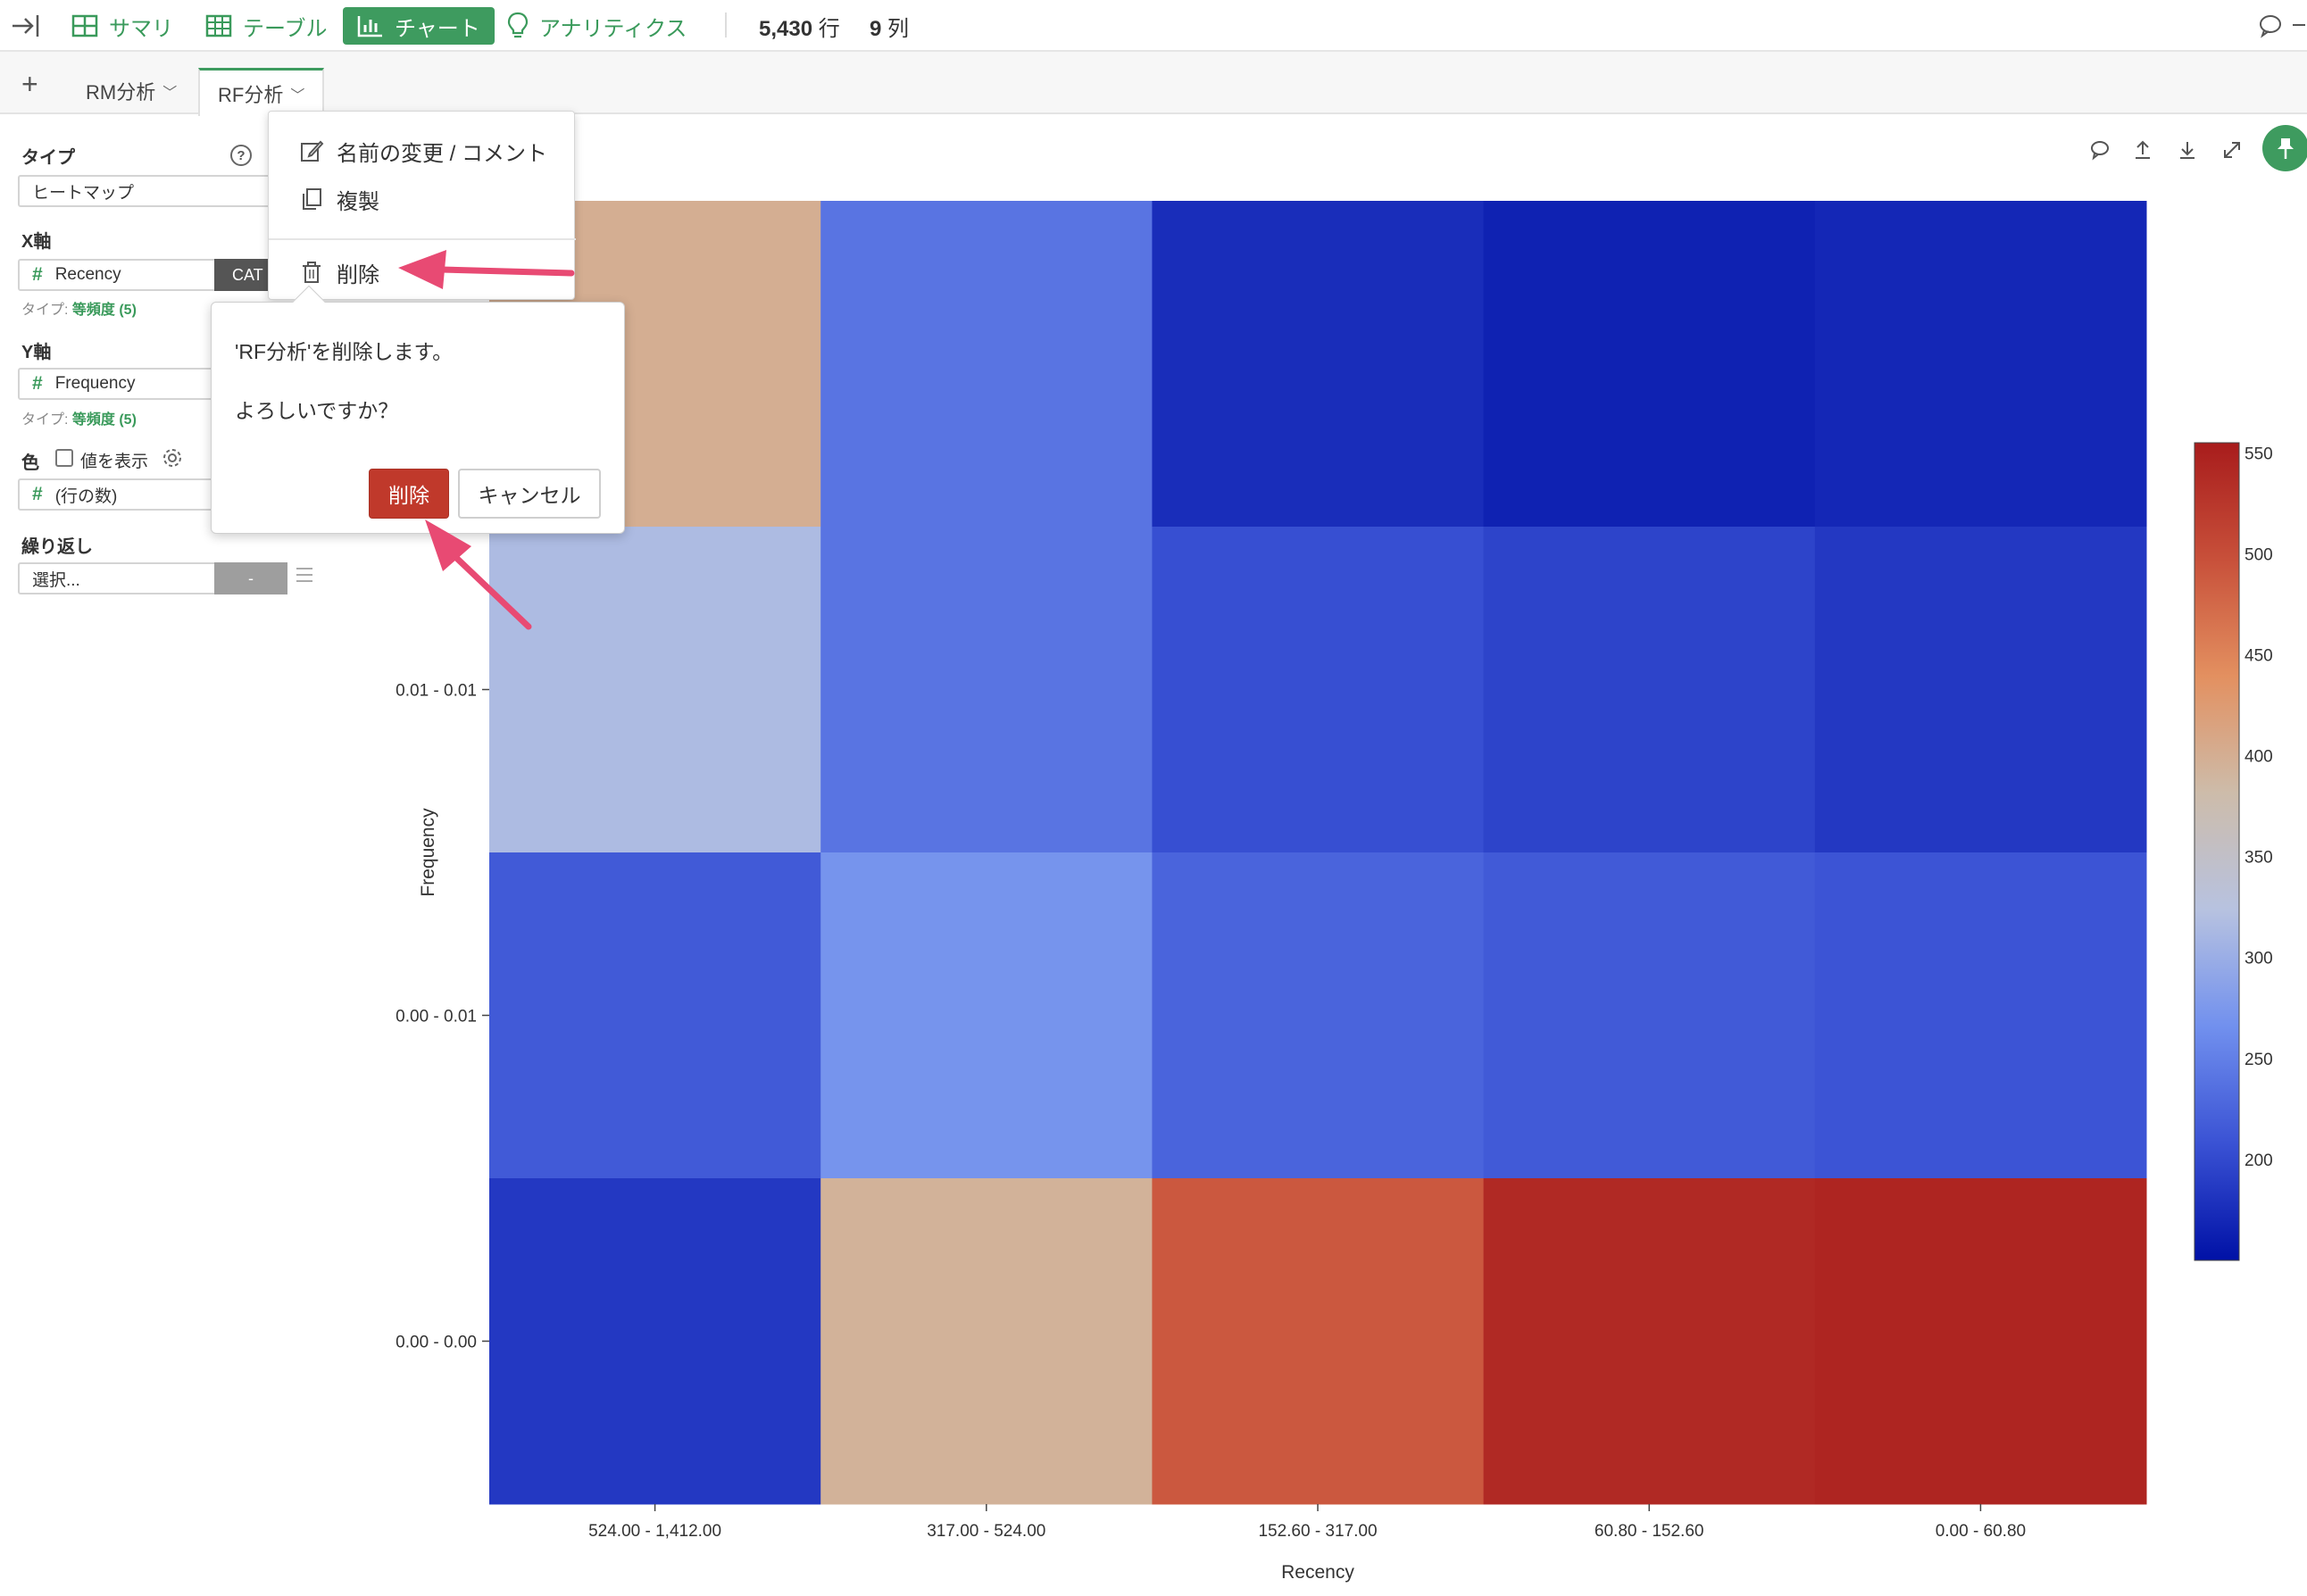  I want to click on add-tab-icon: +, so click(29, 84).